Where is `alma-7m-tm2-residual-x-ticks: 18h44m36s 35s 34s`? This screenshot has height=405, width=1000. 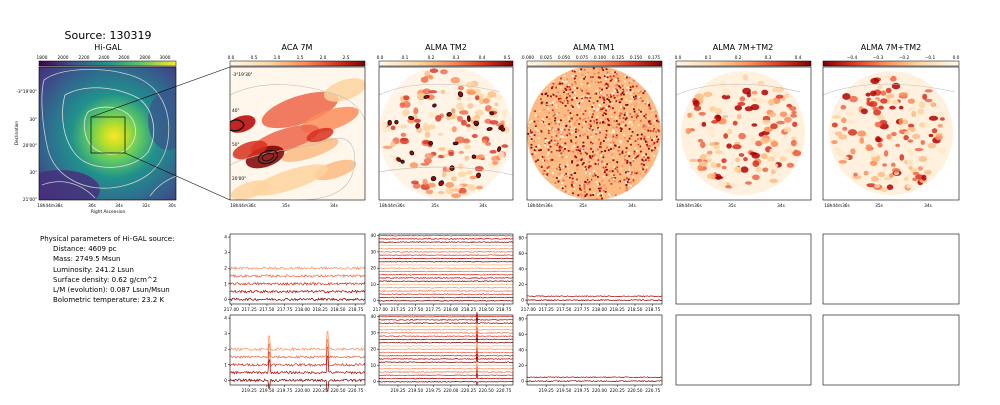 alma-7m-tm2-residual-x-ticks: 18h44m36s 35s 34s is located at coordinates (878, 206).